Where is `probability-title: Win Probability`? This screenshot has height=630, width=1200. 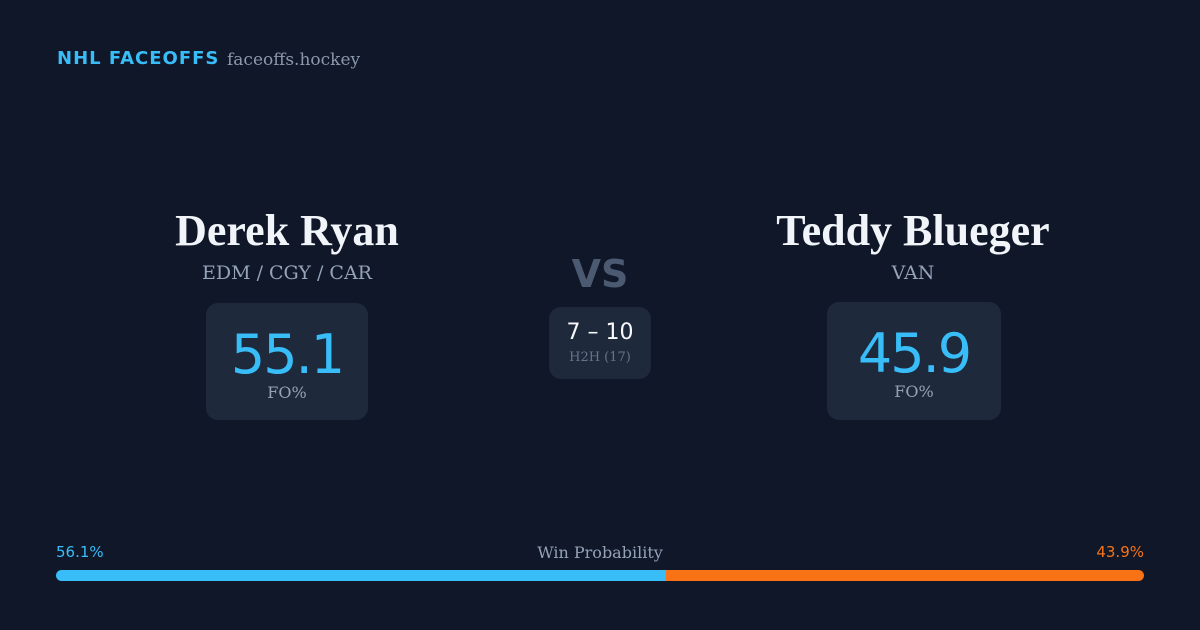 probability-title: Win Probability is located at coordinates (600, 552).